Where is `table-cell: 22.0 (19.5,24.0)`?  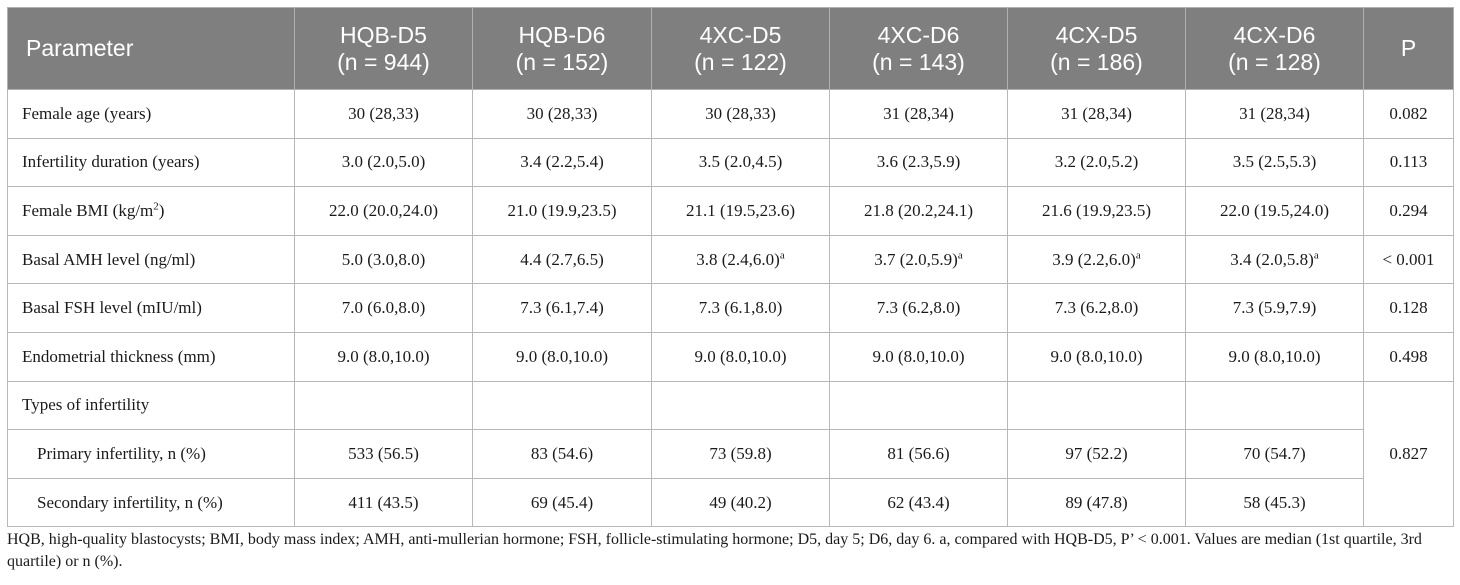
table-cell: 22.0 (19.5,24.0) is located at coordinates (1274, 211).